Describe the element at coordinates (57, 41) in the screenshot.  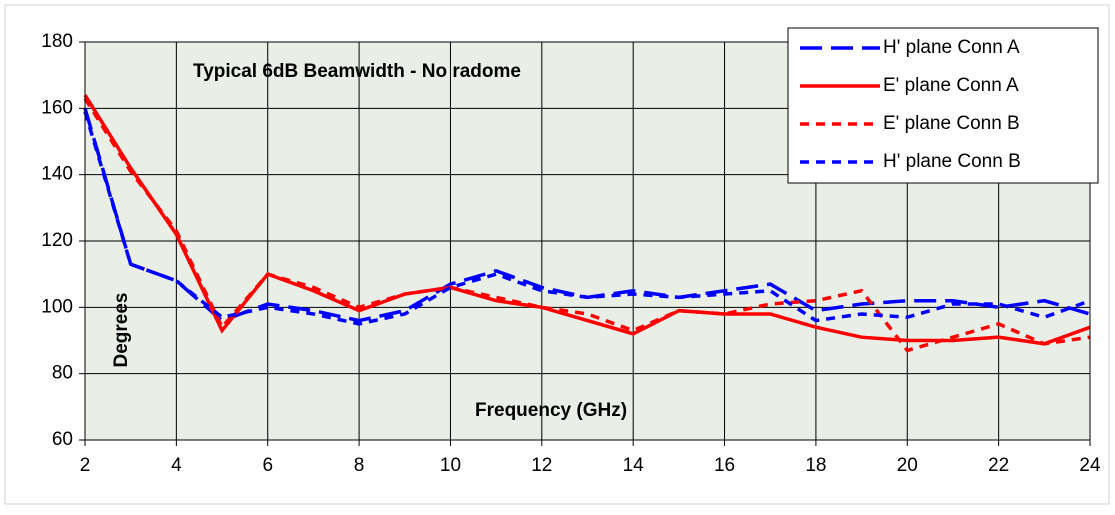
I see `y-tick-label: 180` at that location.